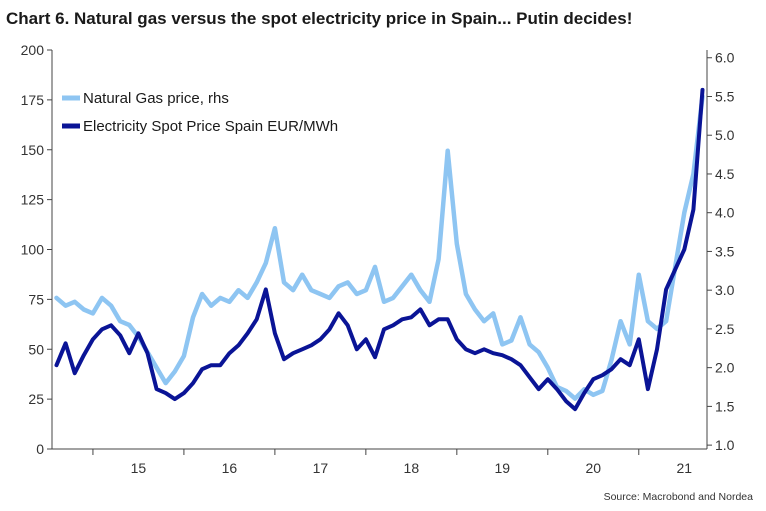 Image resolution: width=766 pixels, height=511 pixels. I want to click on x-tick-label: 15, so click(139, 468).